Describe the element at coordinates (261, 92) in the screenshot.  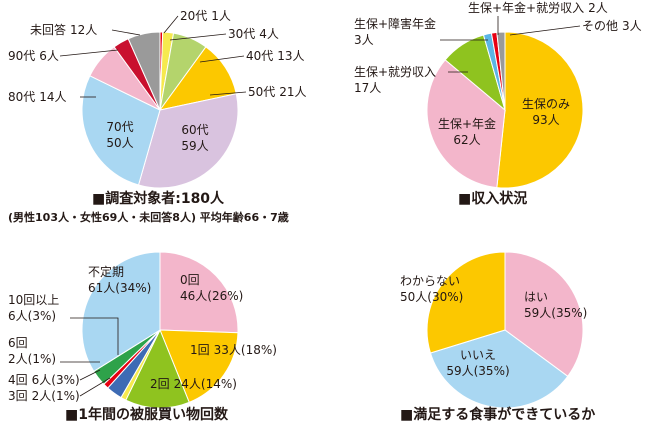
I see `category-label: 50代` at that location.